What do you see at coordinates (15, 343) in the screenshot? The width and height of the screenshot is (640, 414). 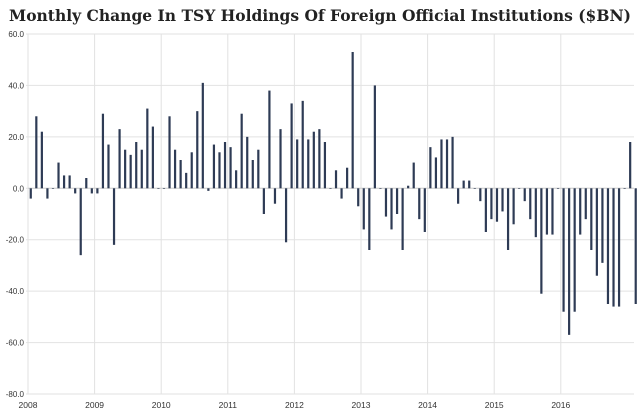 I see `y-tick-label: -60.0` at bounding box center [15, 343].